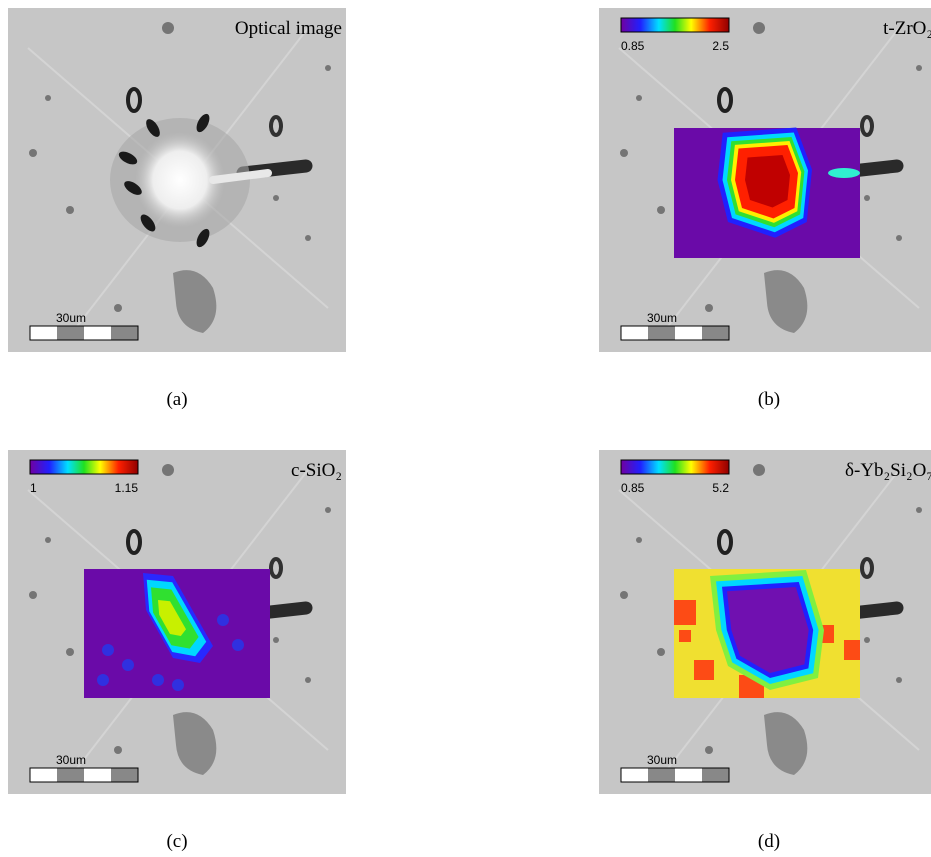 The width and height of the screenshot is (931, 857). Describe the element at coordinates (844, 173) in the screenshot. I see `streak` at that location.